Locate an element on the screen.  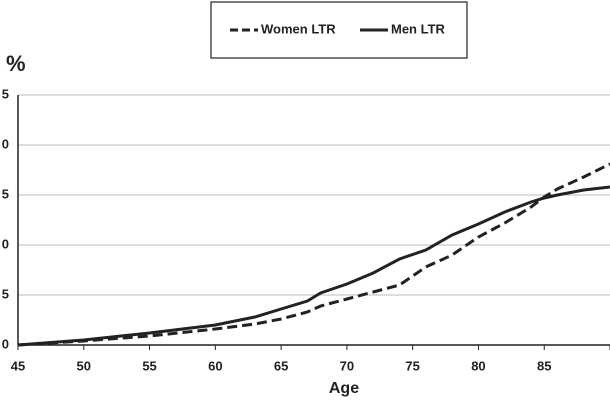
x-tick-label: 65 is located at coordinates (281, 365).